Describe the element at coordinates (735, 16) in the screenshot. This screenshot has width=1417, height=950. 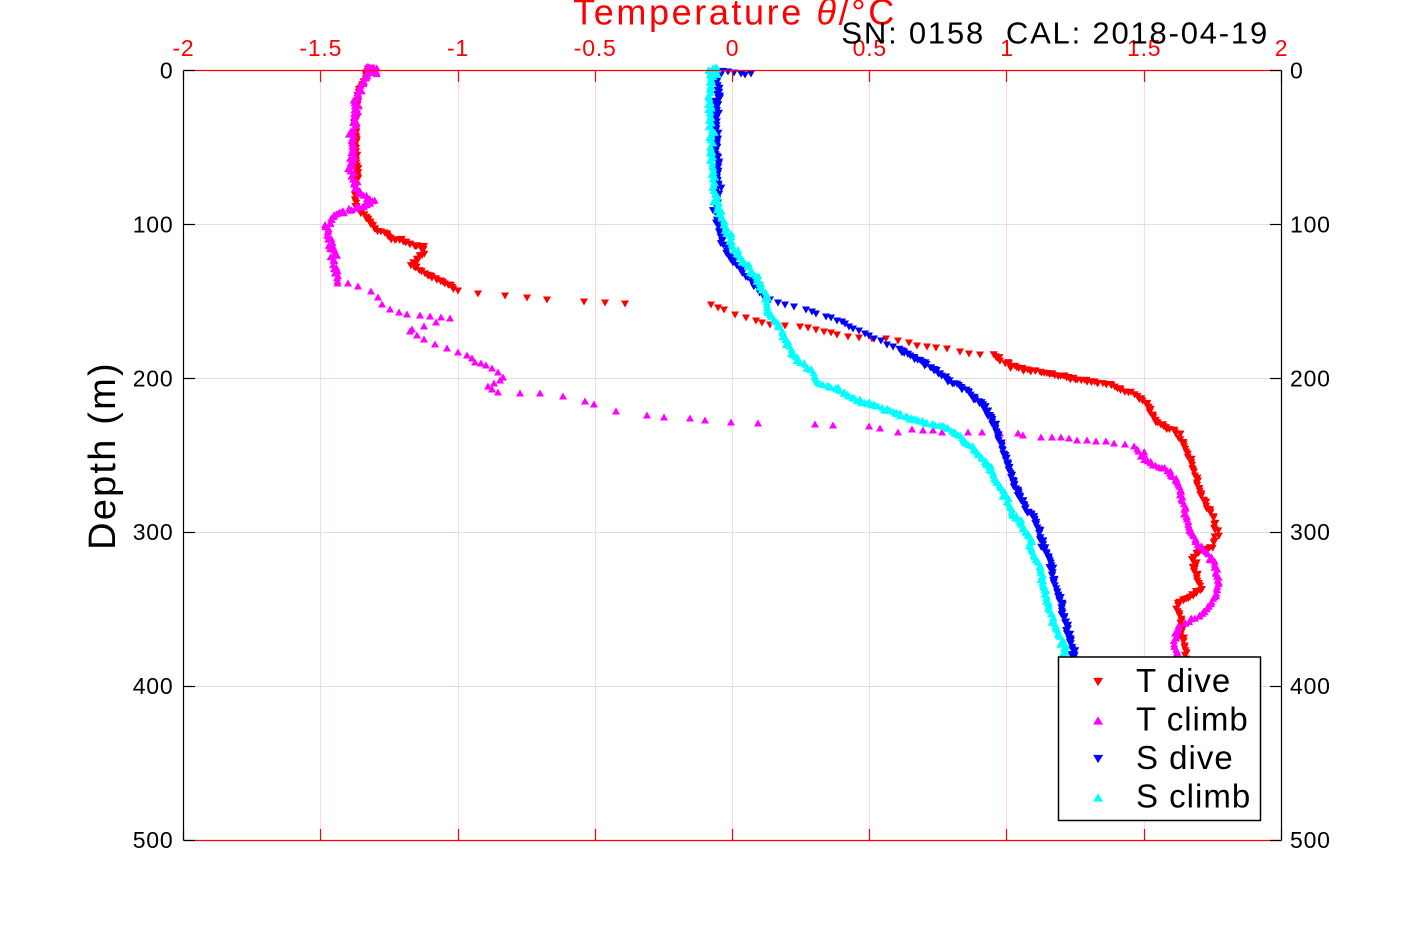
I see `svg-text: Temperature θ/°C` at that location.